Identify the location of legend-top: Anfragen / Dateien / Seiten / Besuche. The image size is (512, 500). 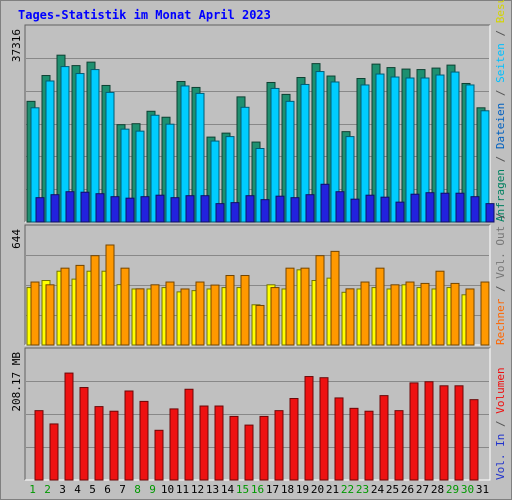
(500, 111).